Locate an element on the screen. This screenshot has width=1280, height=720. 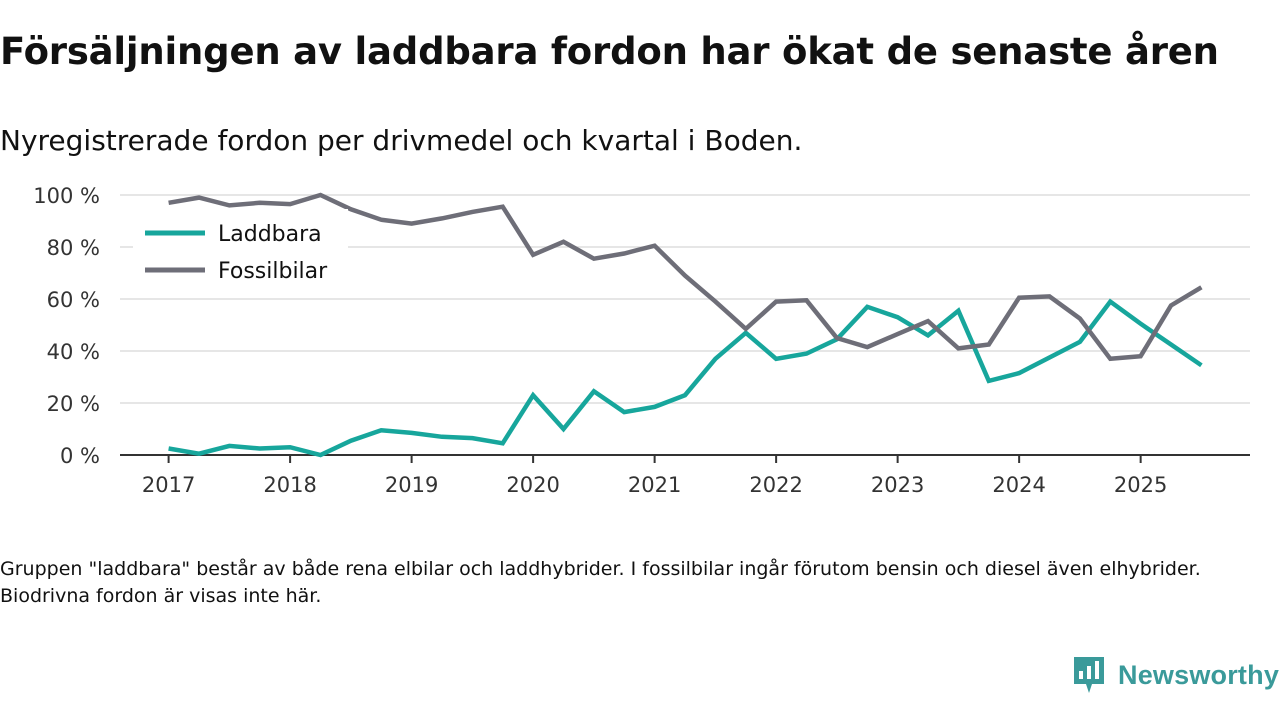
x-tick-label: 2019 is located at coordinates (411, 485).